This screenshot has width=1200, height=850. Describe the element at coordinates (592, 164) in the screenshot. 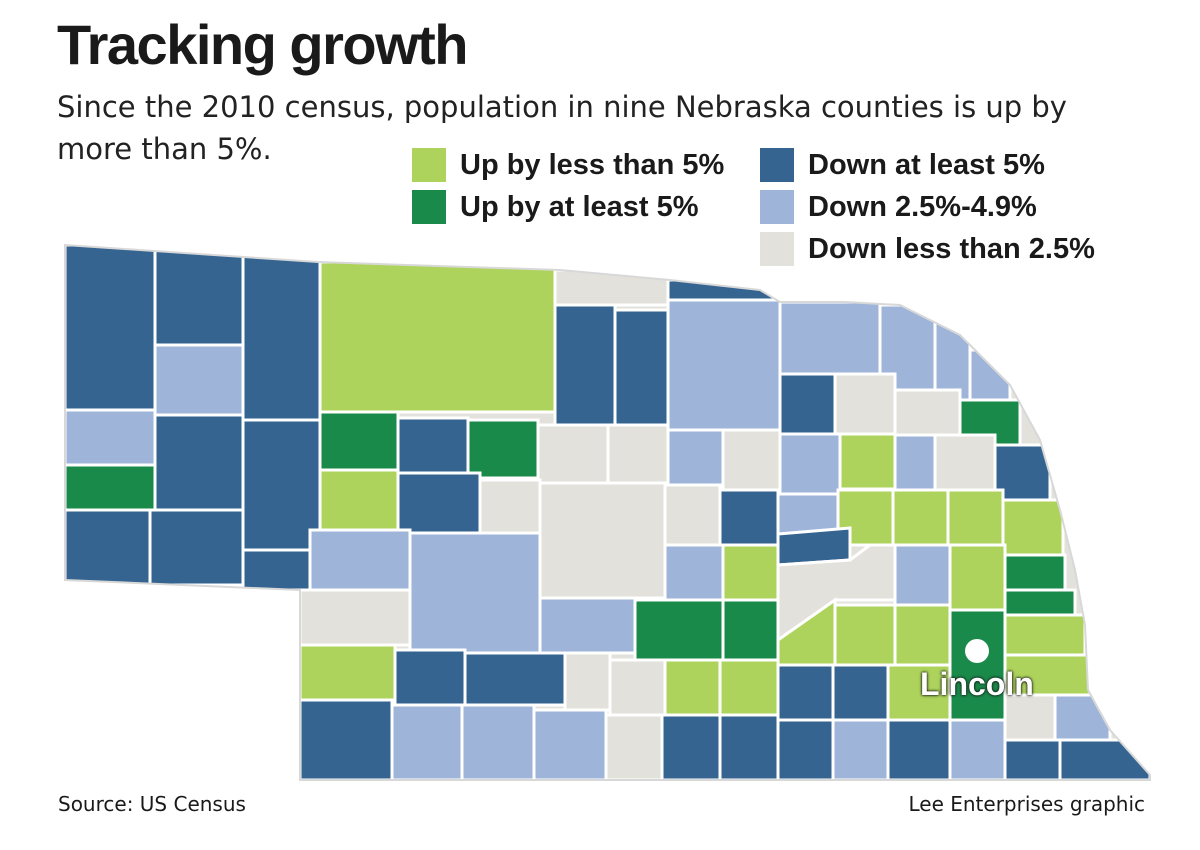

I see `legend-label-up-less-5: Up by less than 5%` at that location.